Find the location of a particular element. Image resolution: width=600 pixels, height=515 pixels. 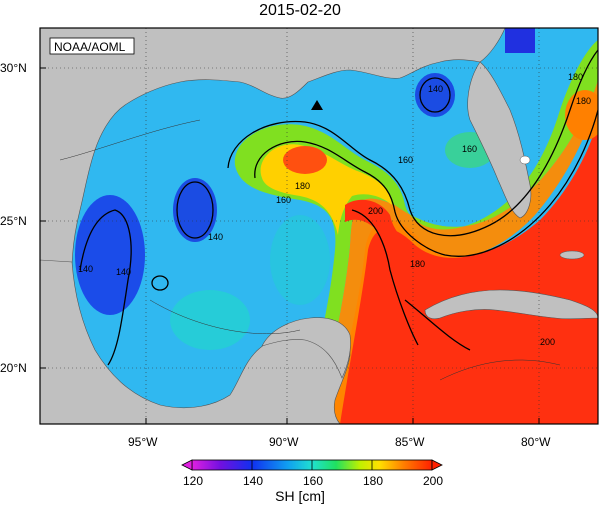

colorbar-tick-180: 180 is located at coordinates (373, 481).